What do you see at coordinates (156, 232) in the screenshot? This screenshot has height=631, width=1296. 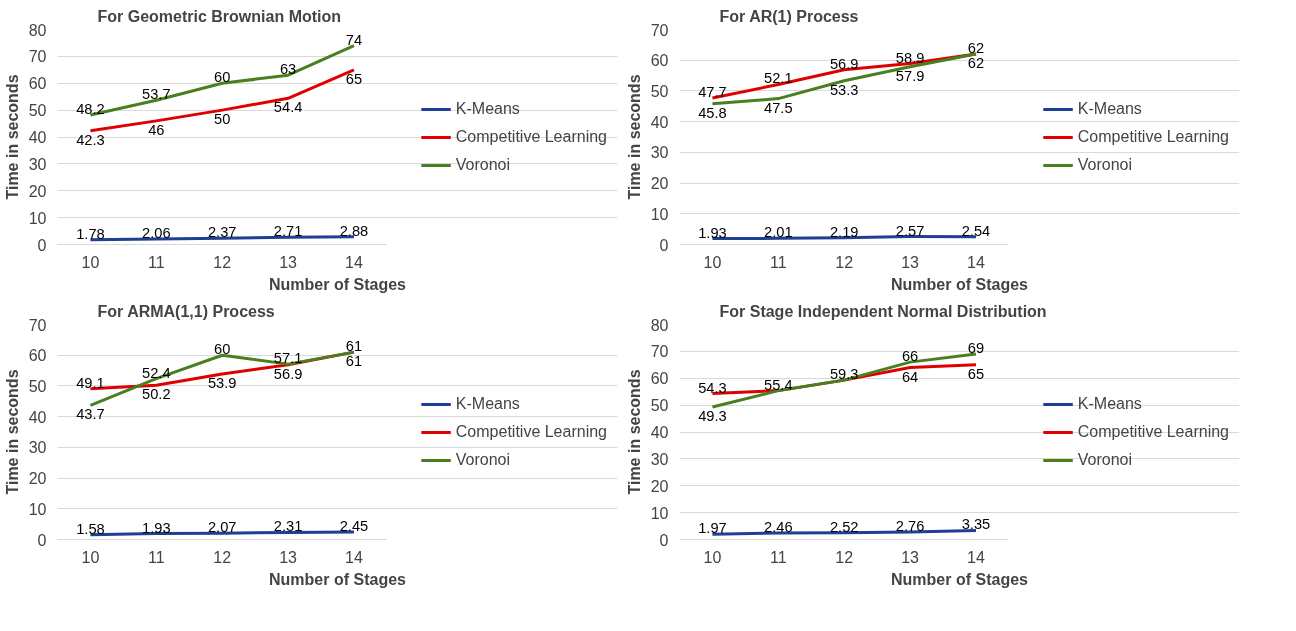 I see `data-label: 2.06` at bounding box center [156, 232].